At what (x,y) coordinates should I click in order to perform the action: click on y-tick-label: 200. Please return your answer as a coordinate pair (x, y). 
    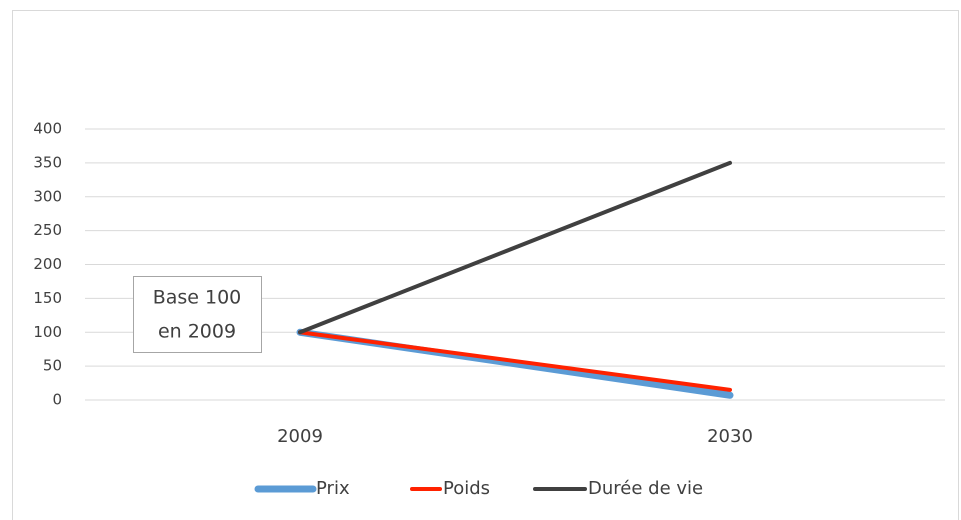
    Looking at the image, I should click on (47, 264).